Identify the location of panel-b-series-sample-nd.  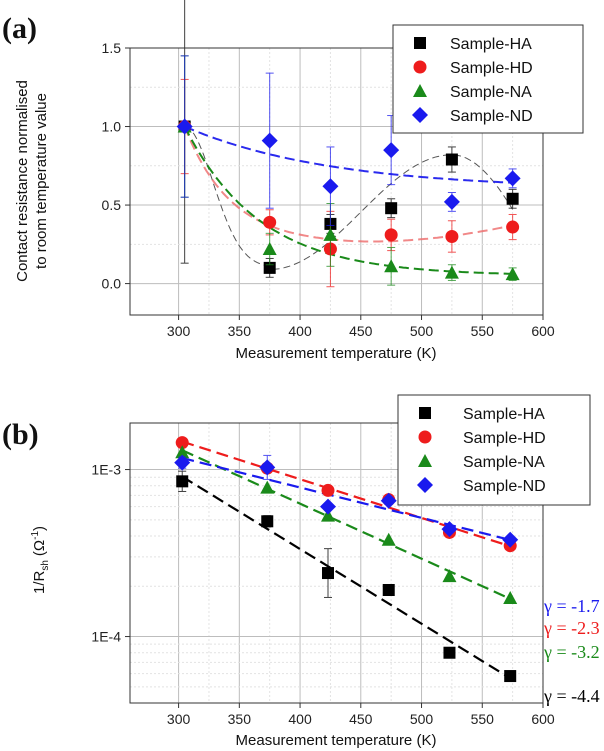
(346, 501).